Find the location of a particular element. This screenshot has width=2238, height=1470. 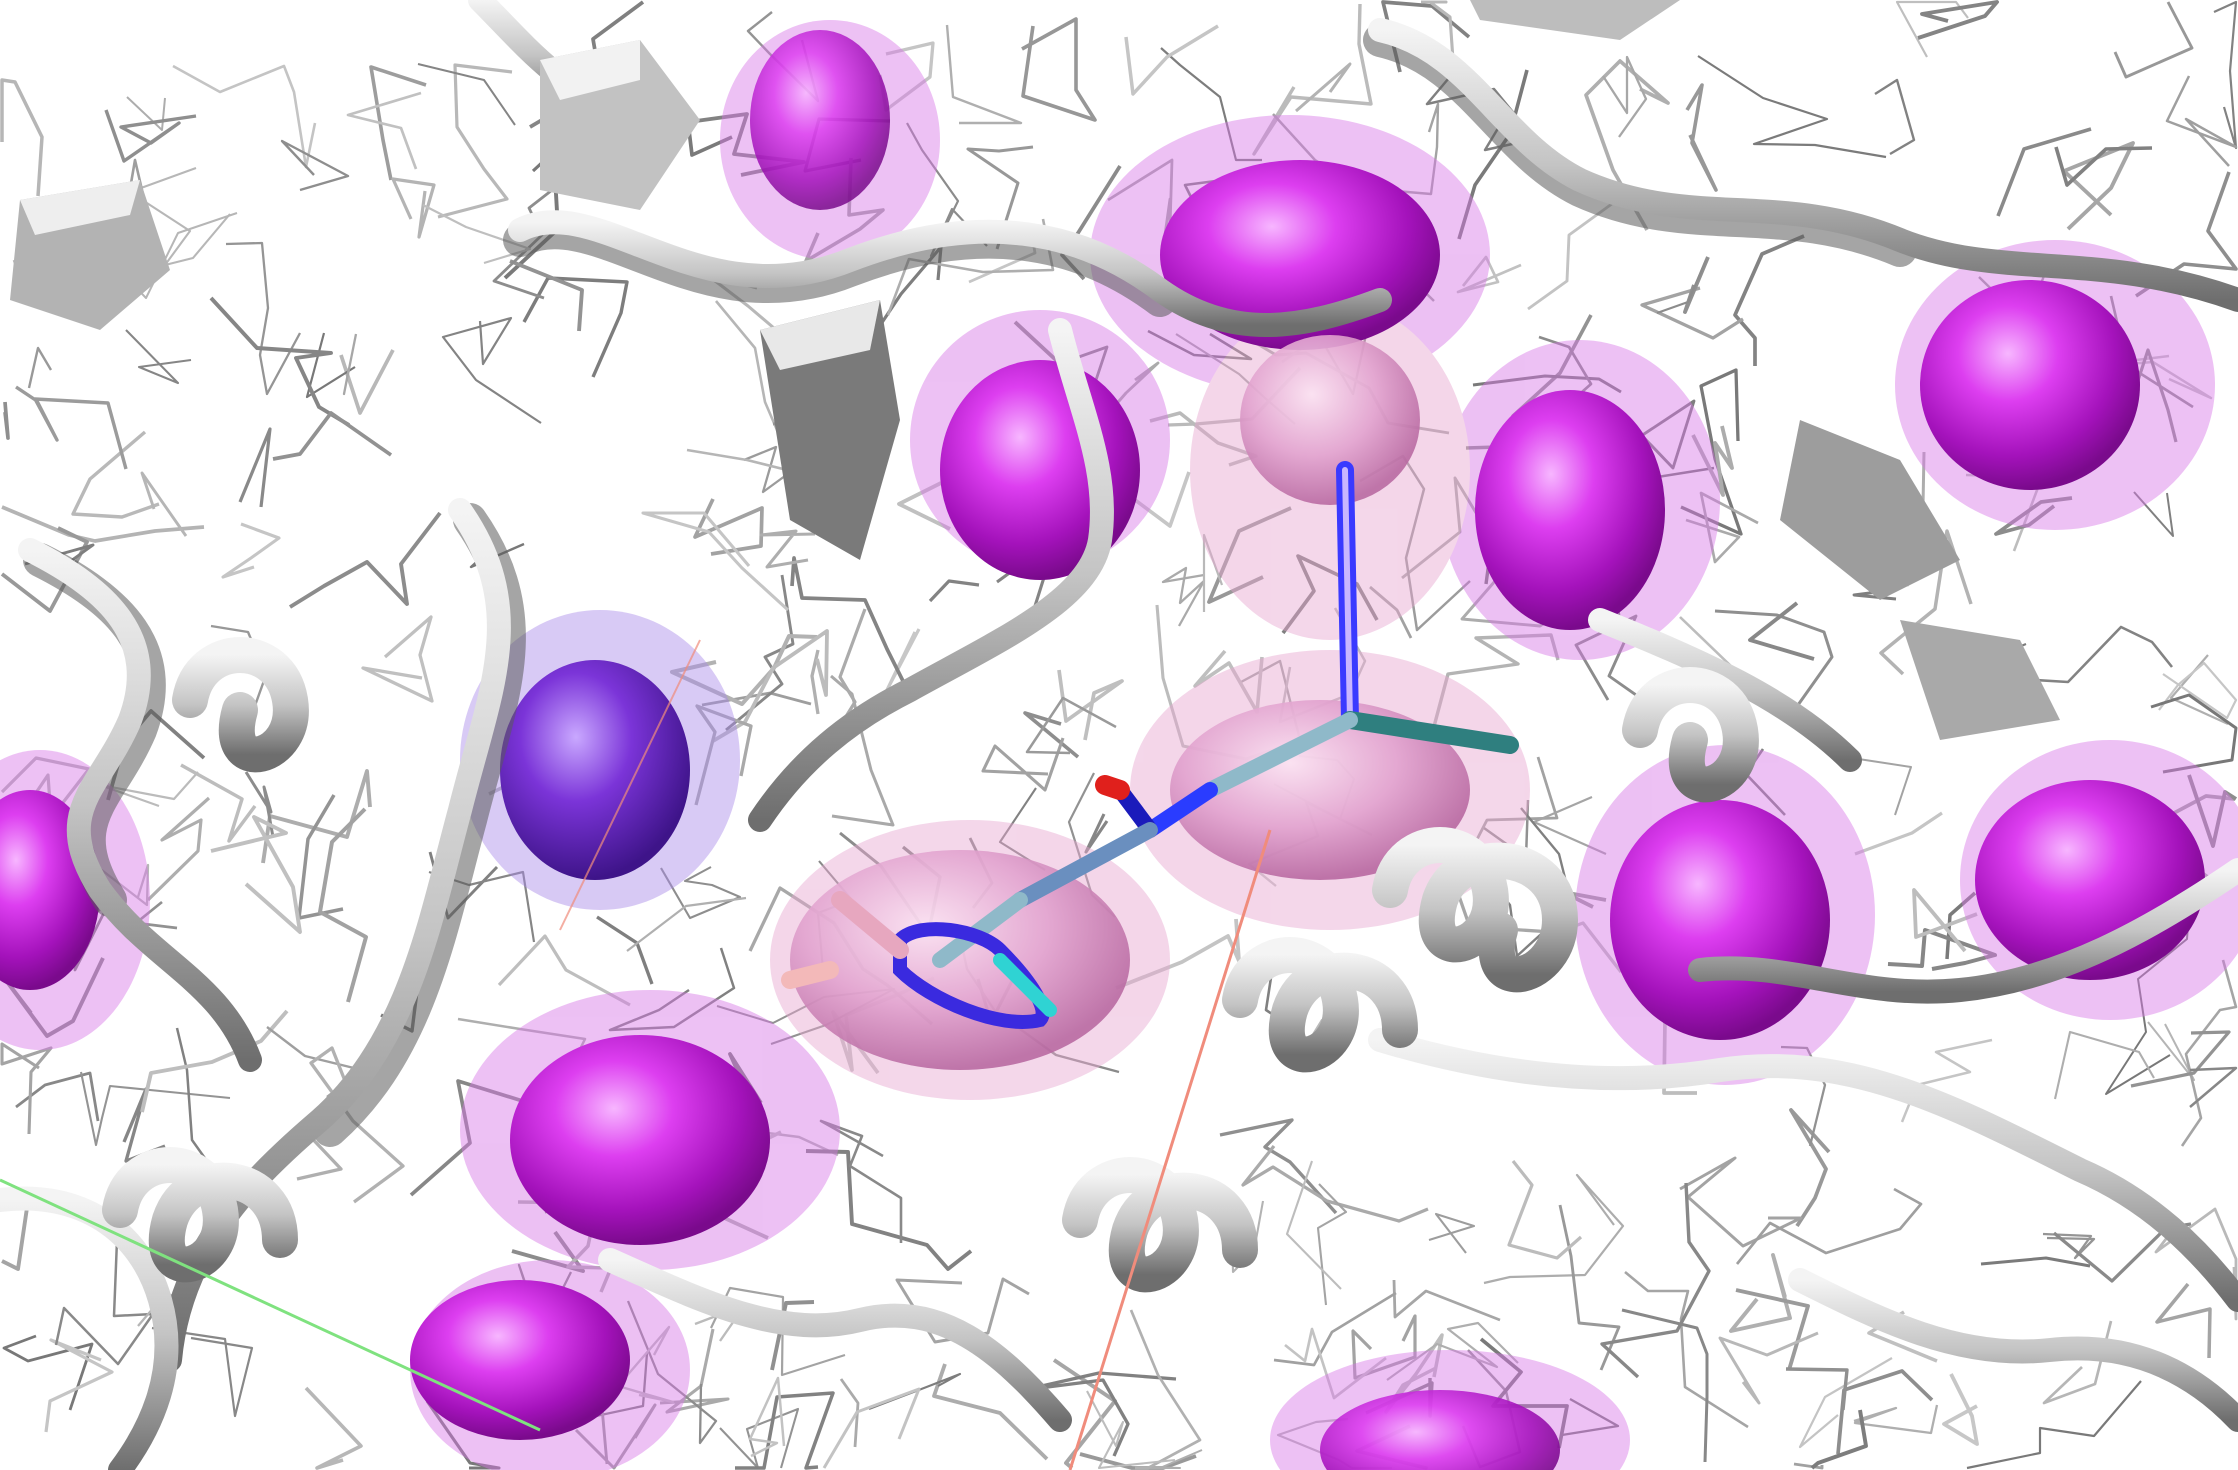

ligand is located at coordinates (1150, 745).